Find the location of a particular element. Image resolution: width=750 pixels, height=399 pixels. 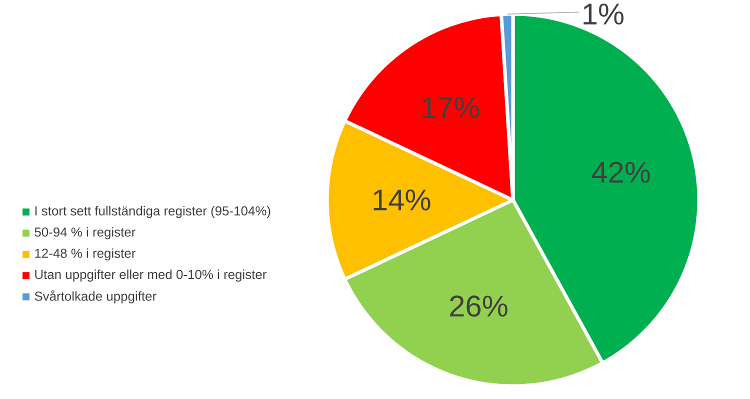

data-label: 14% is located at coordinates (402, 200).